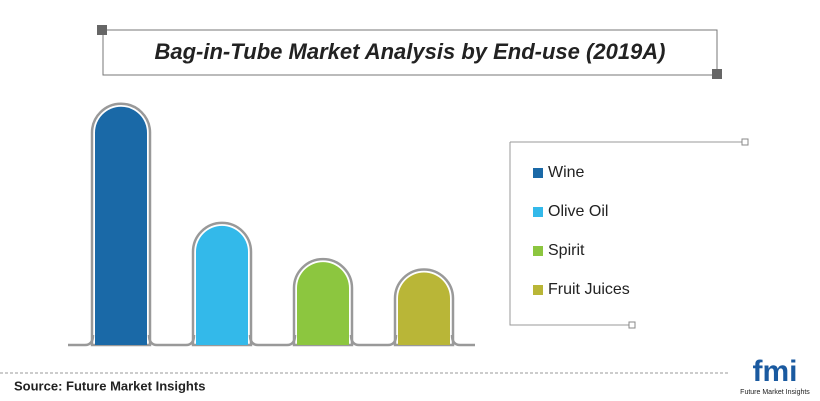  What do you see at coordinates (578, 211) in the screenshot?
I see `legend-label: Olive Oil` at bounding box center [578, 211].